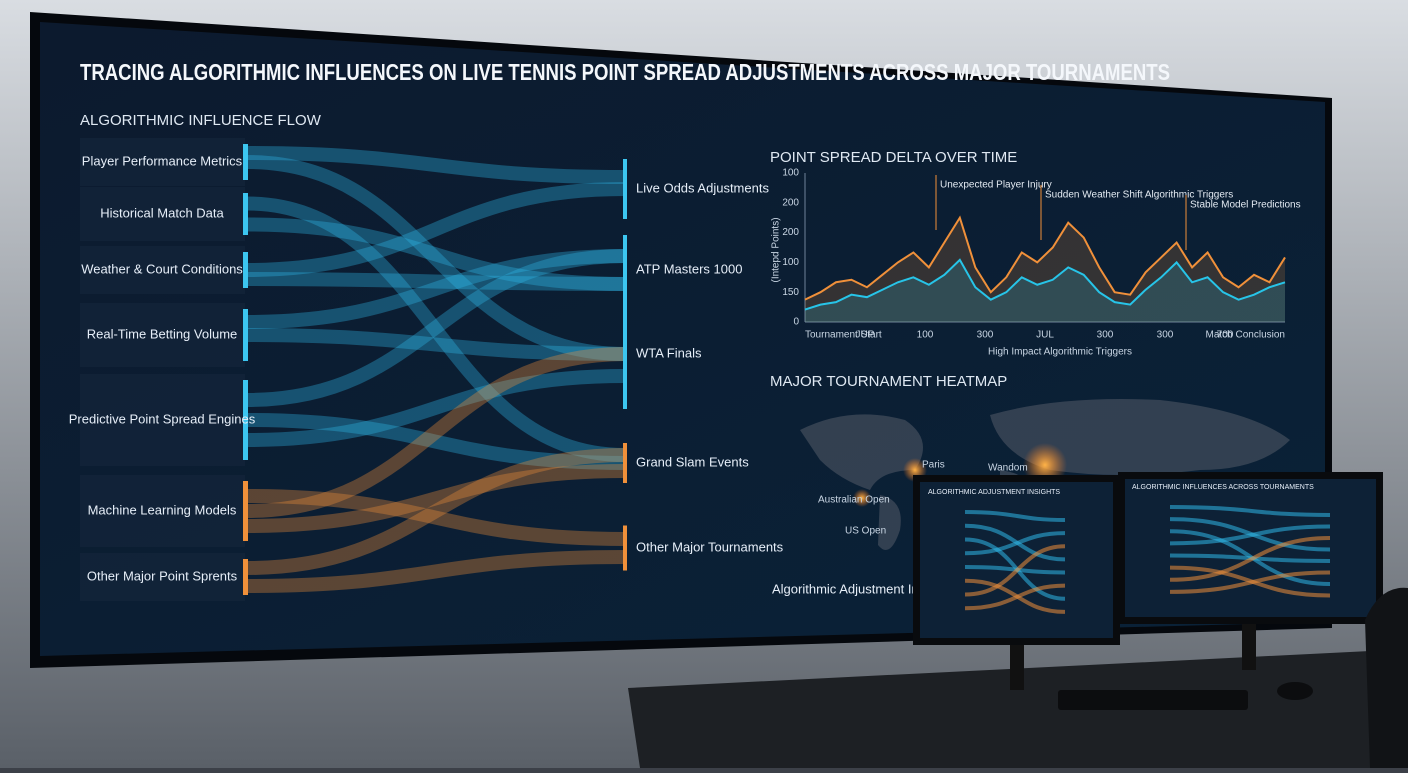 Image resolution: width=1408 pixels, height=773 pixels. Describe the element at coordinates (865, 335) in the screenshot. I see `x-axis-label: JUP` at that location.